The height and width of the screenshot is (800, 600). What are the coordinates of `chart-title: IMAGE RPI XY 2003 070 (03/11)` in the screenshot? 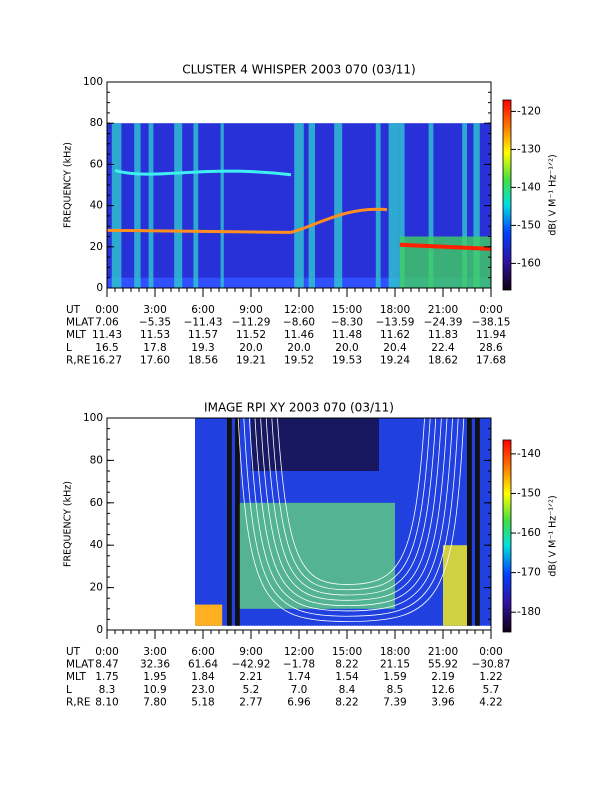 It's located at (299, 408).